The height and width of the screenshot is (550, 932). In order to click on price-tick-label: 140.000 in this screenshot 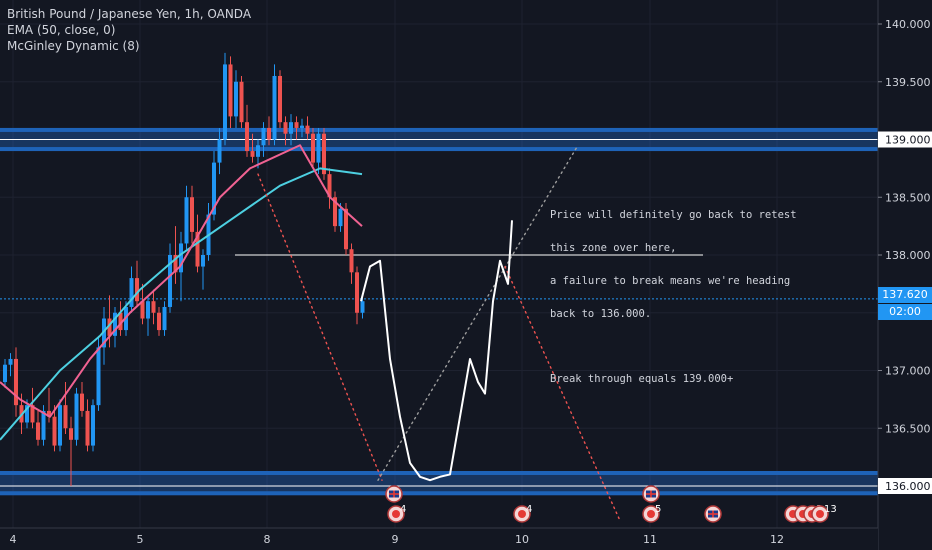, I will do `click(908, 24)`.